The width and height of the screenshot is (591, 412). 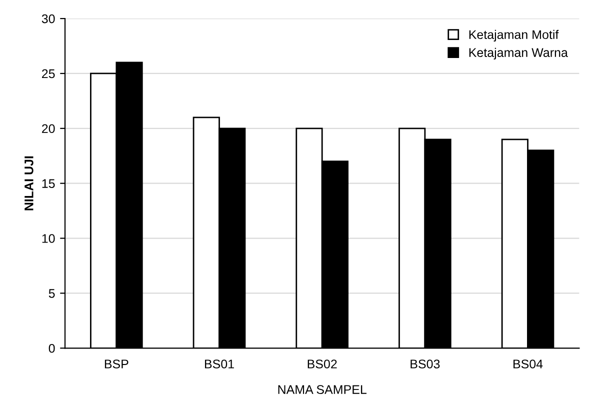 What do you see at coordinates (514, 36) in the screenshot?
I see `legend-label: Ketajaman Motif` at bounding box center [514, 36].